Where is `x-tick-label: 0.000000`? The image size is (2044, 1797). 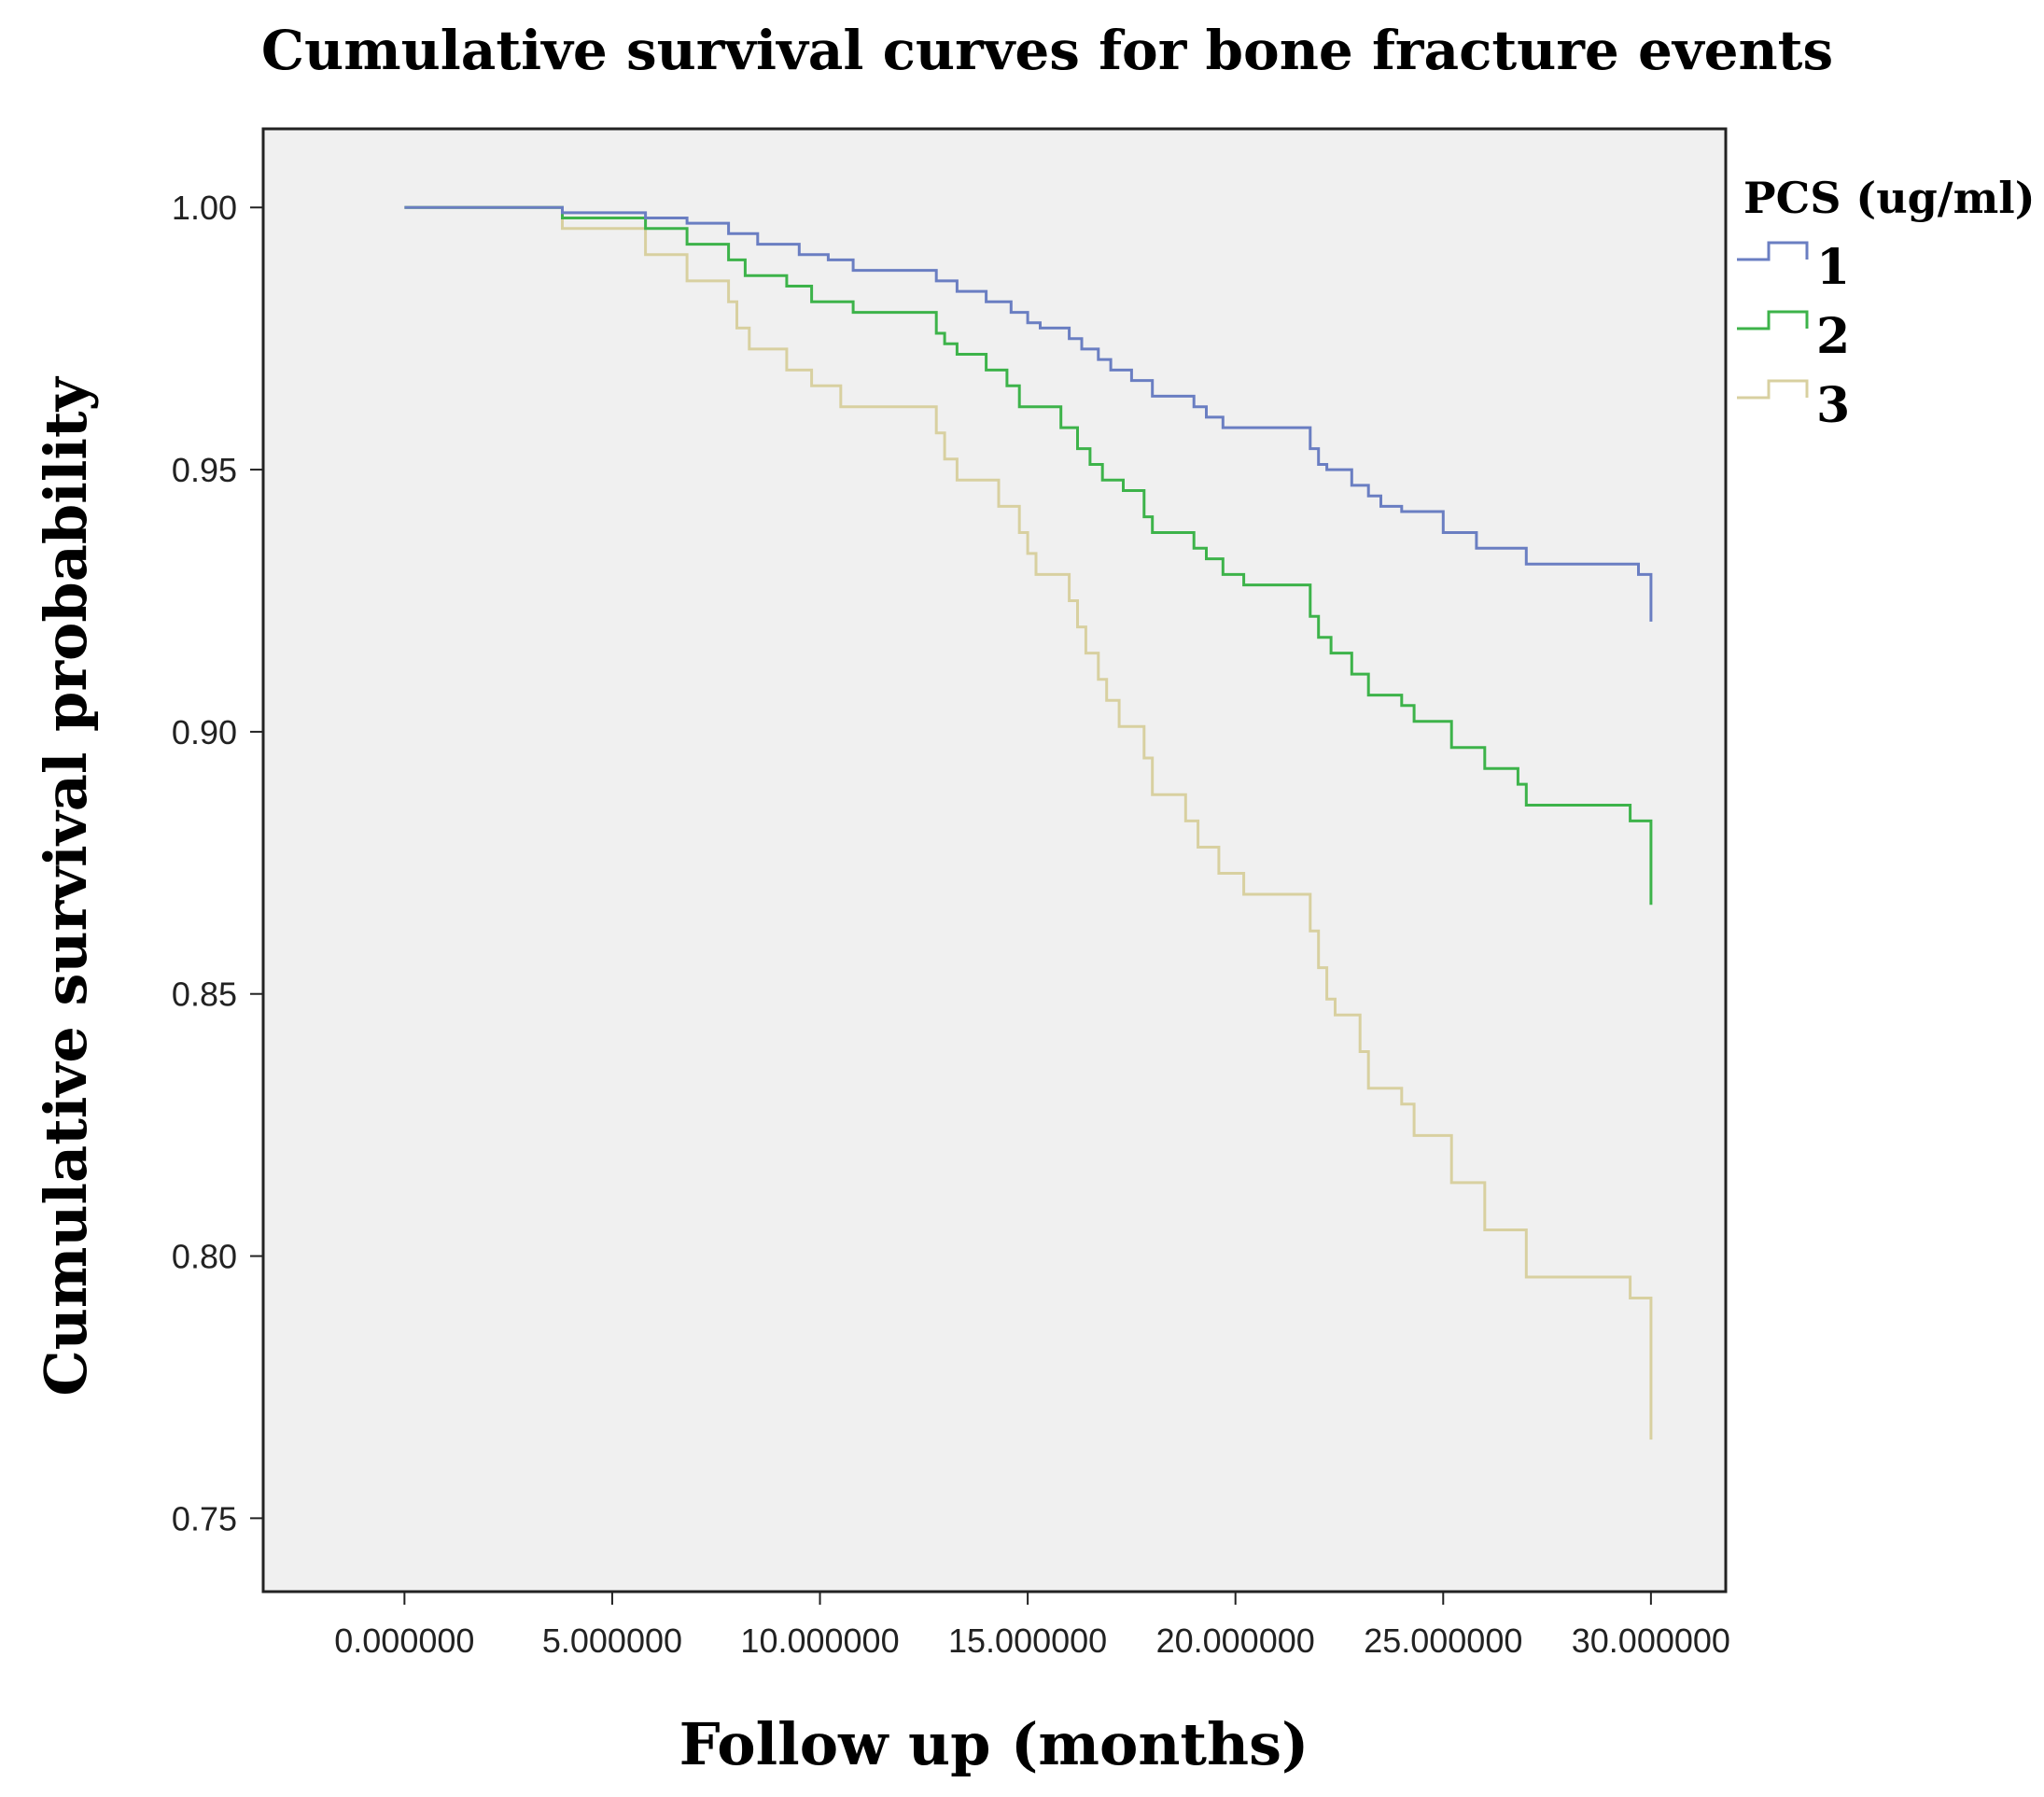
x-tick-label: 0.000000 is located at coordinates (404, 1641).